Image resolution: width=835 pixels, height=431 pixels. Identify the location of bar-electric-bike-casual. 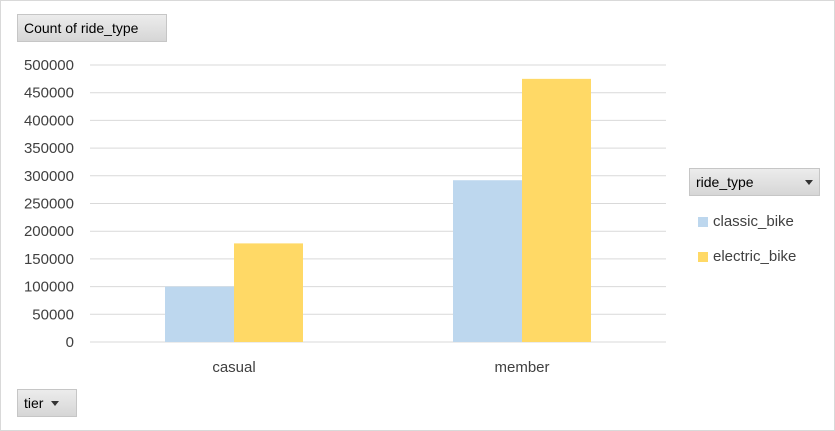
(268, 292).